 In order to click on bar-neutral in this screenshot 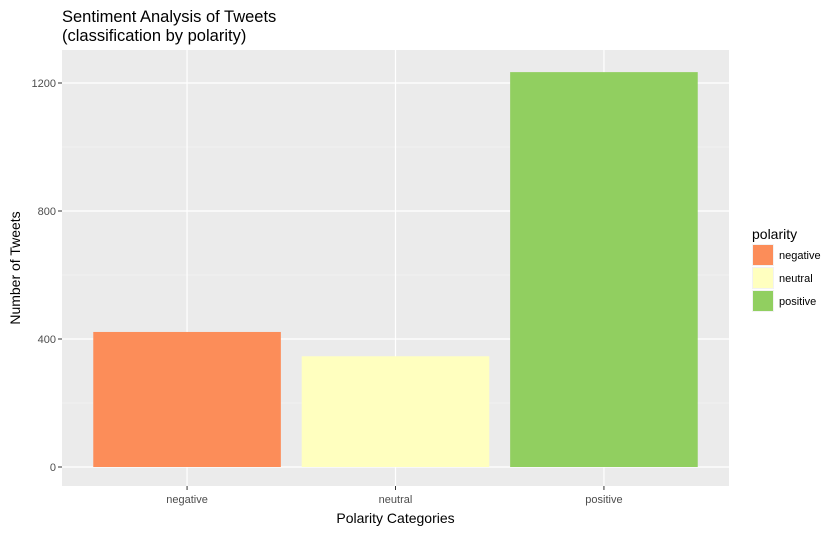, I will do `click(395, 411)`.